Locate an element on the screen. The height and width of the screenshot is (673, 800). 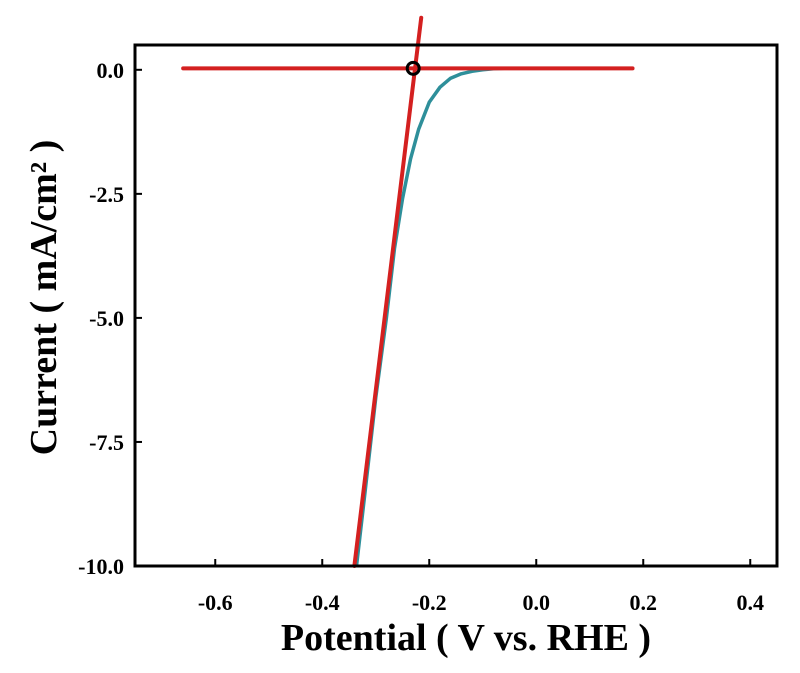
x-tick-label: 0.4 is located at coordinates (751, 602).